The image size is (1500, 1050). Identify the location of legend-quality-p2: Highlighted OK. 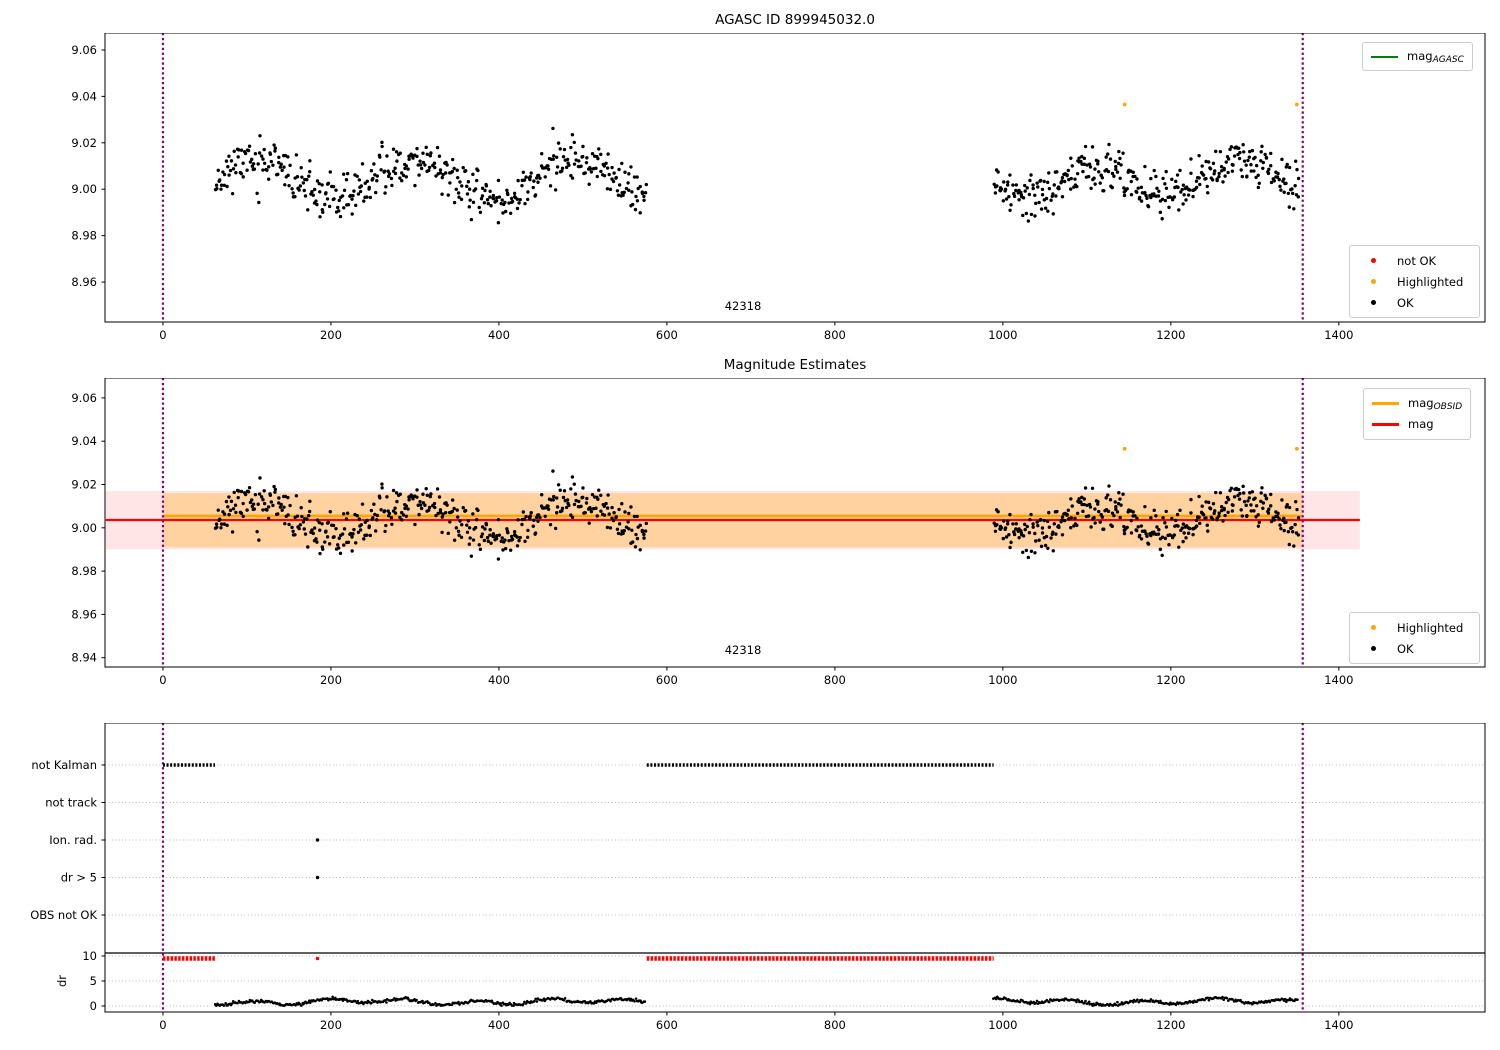
(1414, 638).